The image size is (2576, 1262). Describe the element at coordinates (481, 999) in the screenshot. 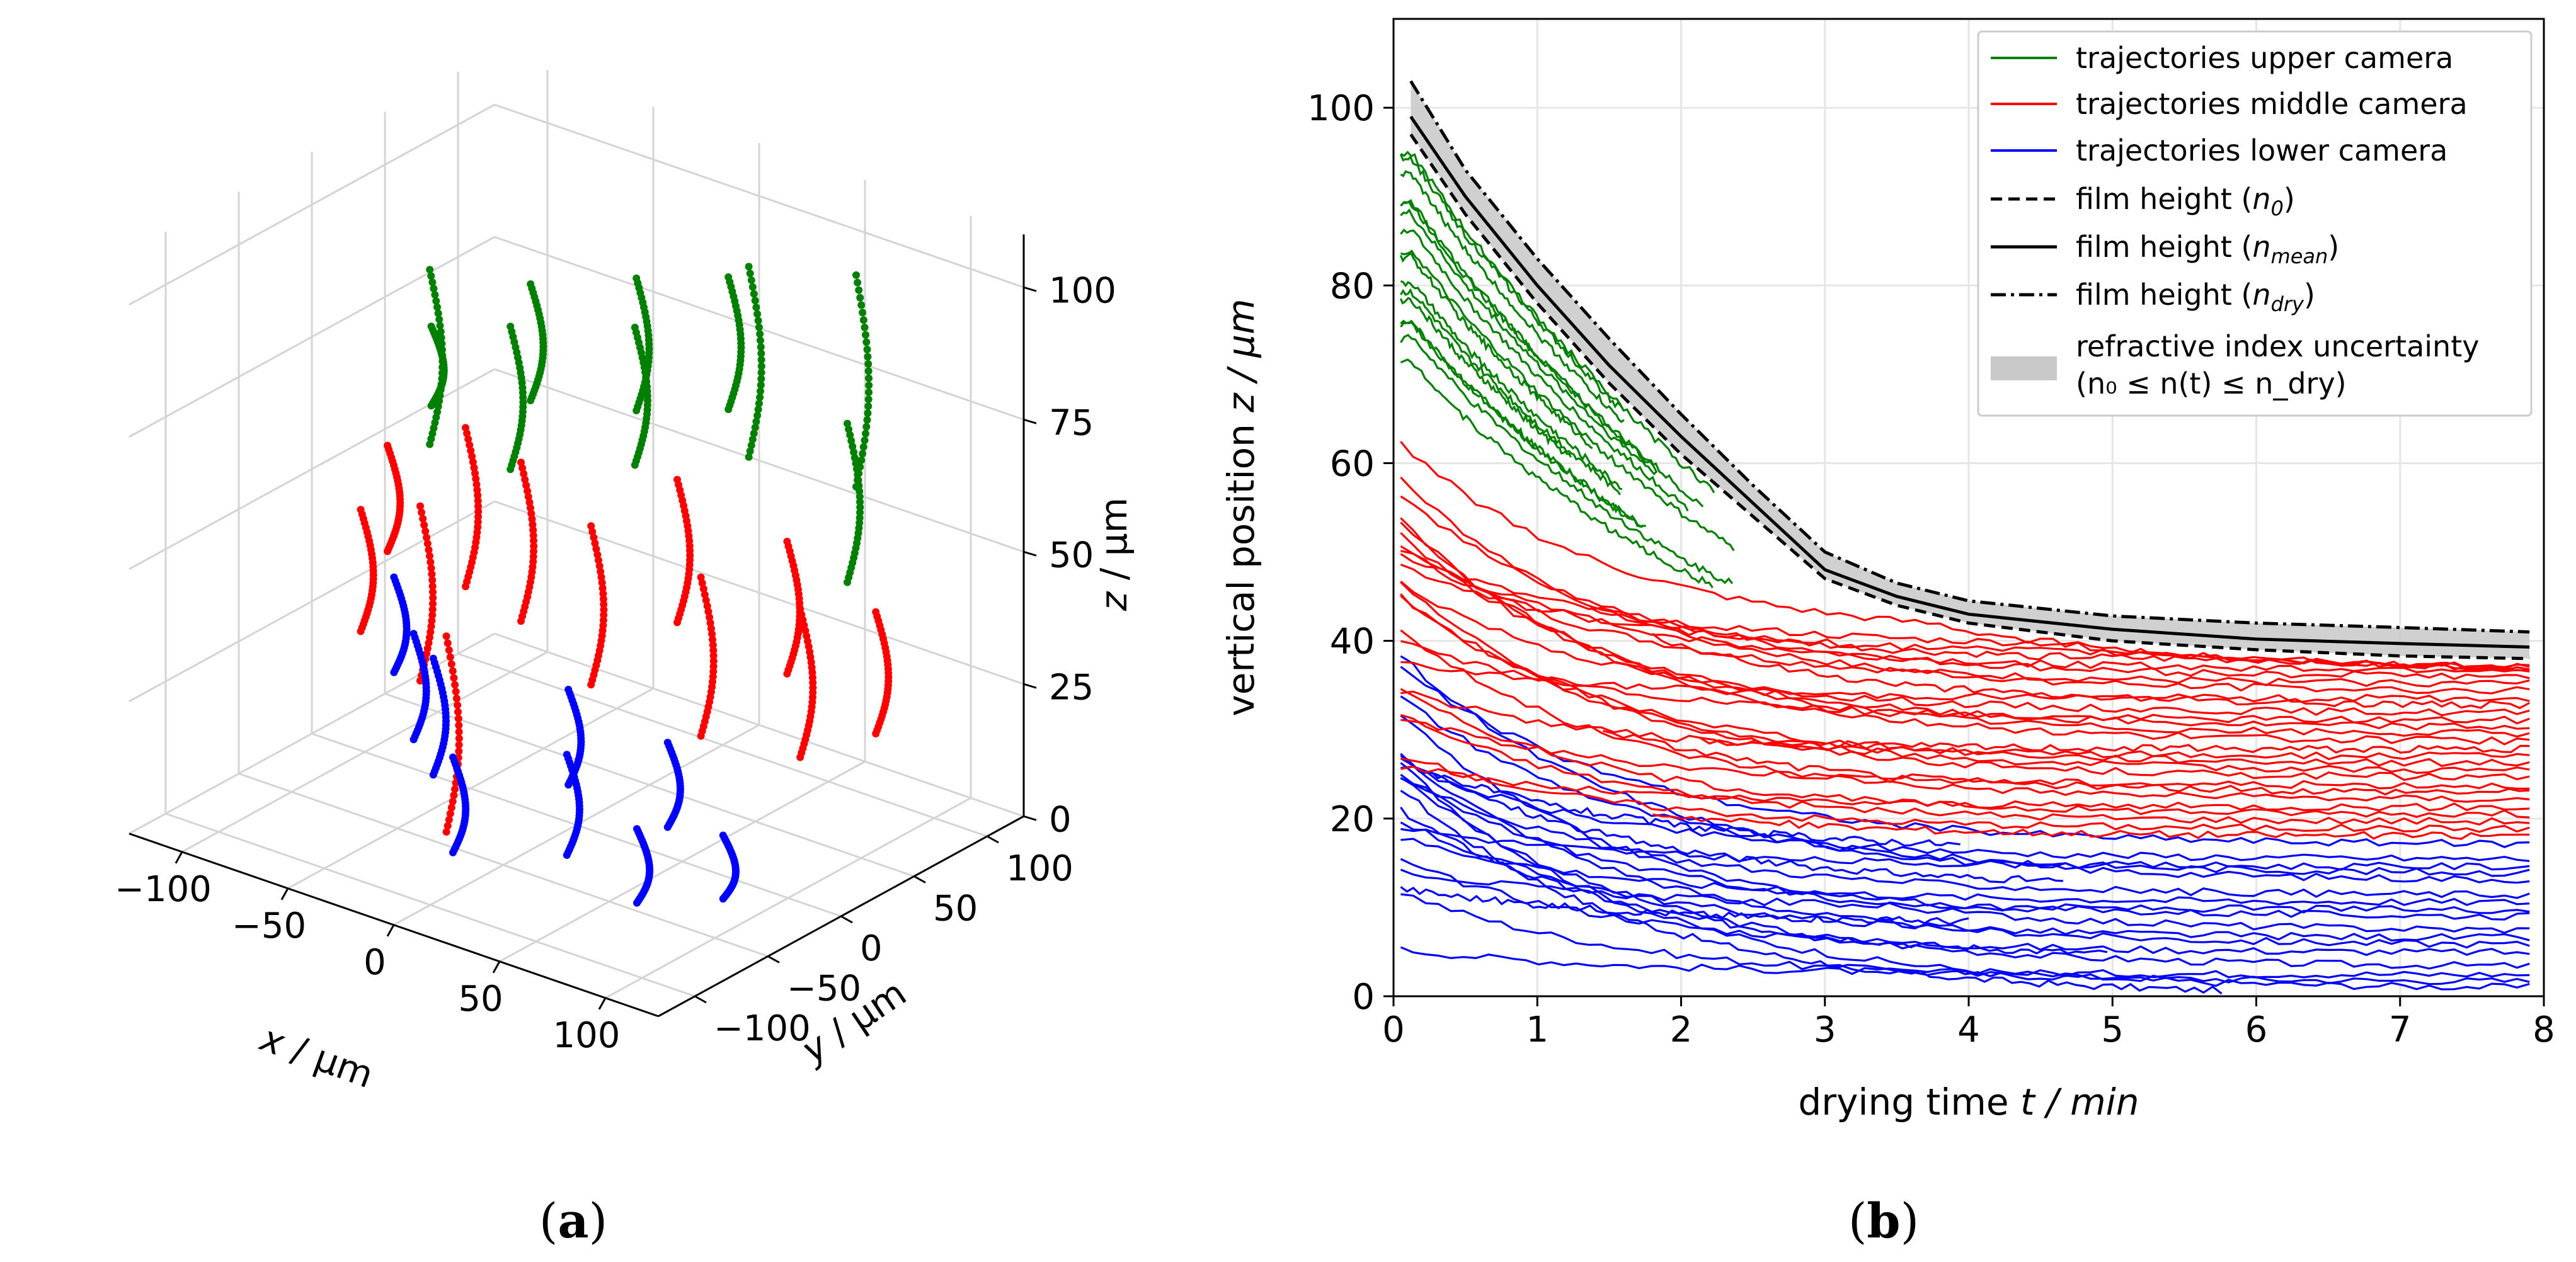

I see `x-tick-label: 50` at that location.